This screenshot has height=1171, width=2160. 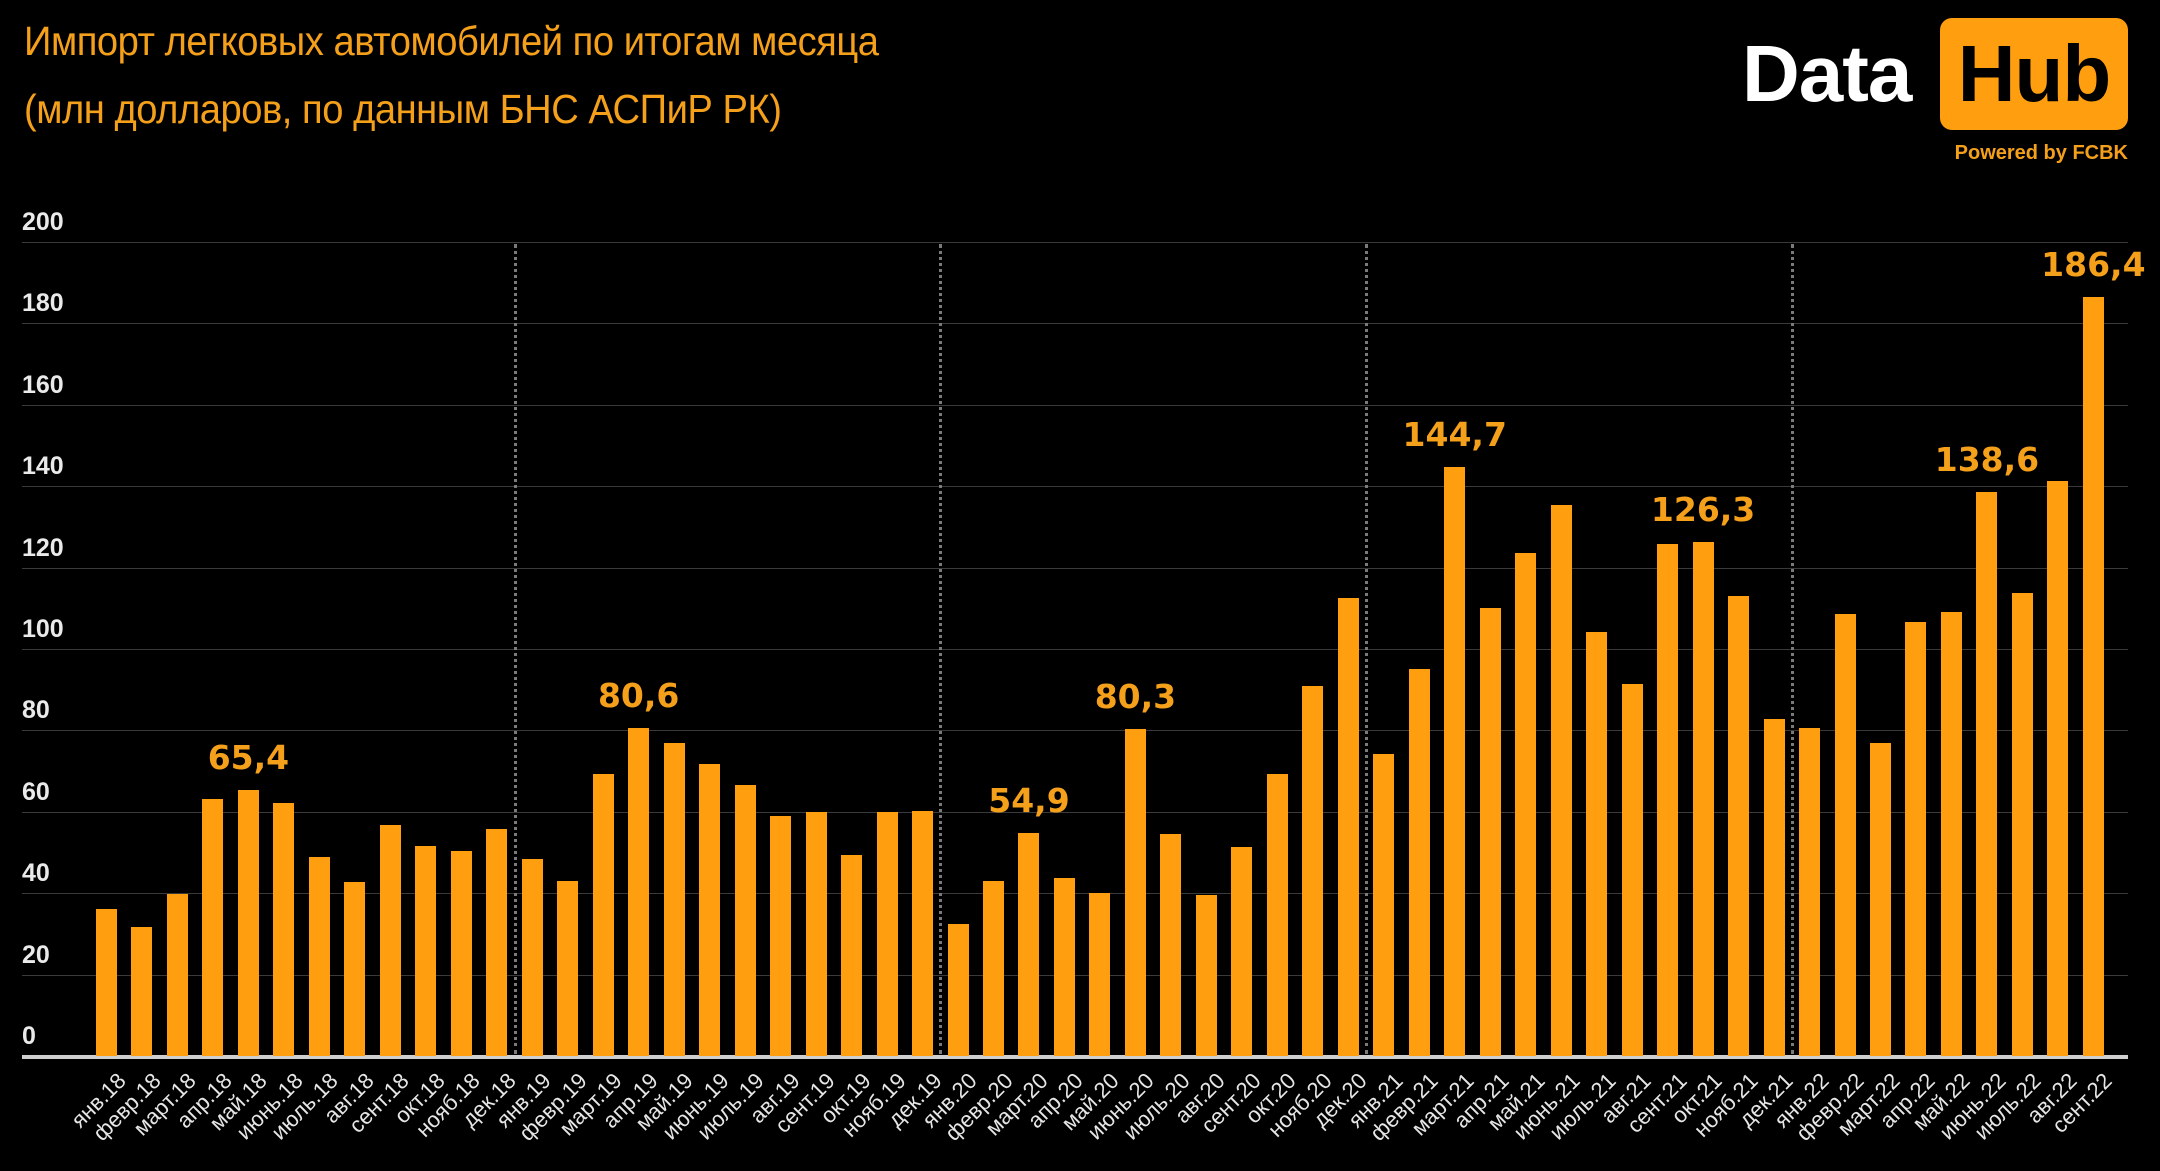 What do you see at coordinates (638, 695) in the screenshot?
I see `value-label: 80,6` at bounding box center [638, 695].